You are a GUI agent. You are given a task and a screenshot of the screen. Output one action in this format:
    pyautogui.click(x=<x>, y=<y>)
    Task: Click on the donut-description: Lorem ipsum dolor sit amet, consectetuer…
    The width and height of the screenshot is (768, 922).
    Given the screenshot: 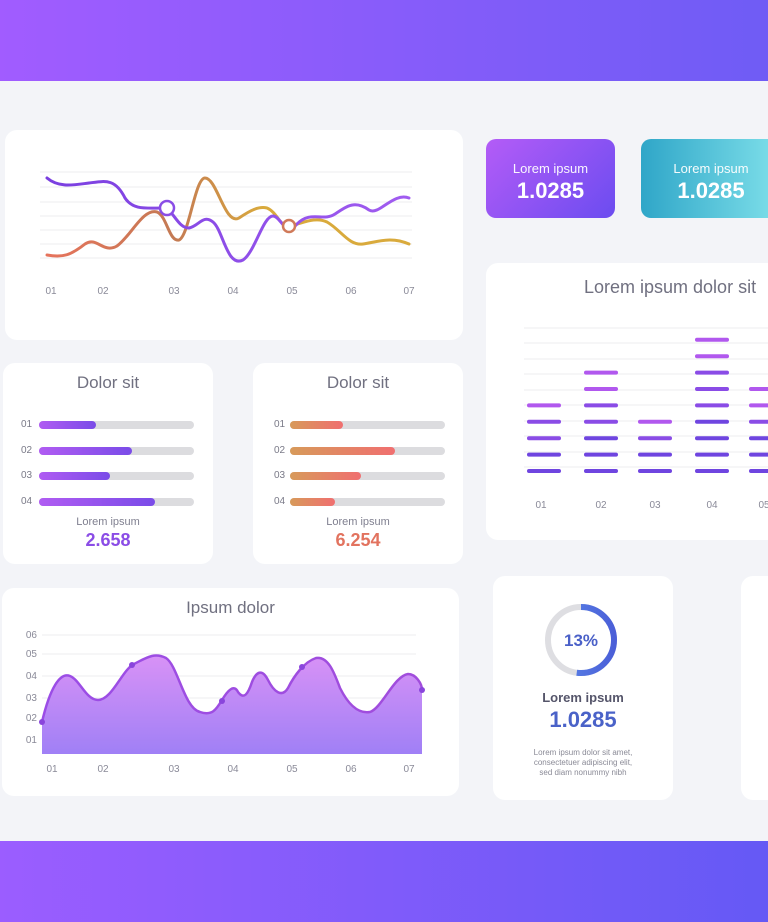 What is the action you would take?
    pyautogui.click(x=583, y=763)
    